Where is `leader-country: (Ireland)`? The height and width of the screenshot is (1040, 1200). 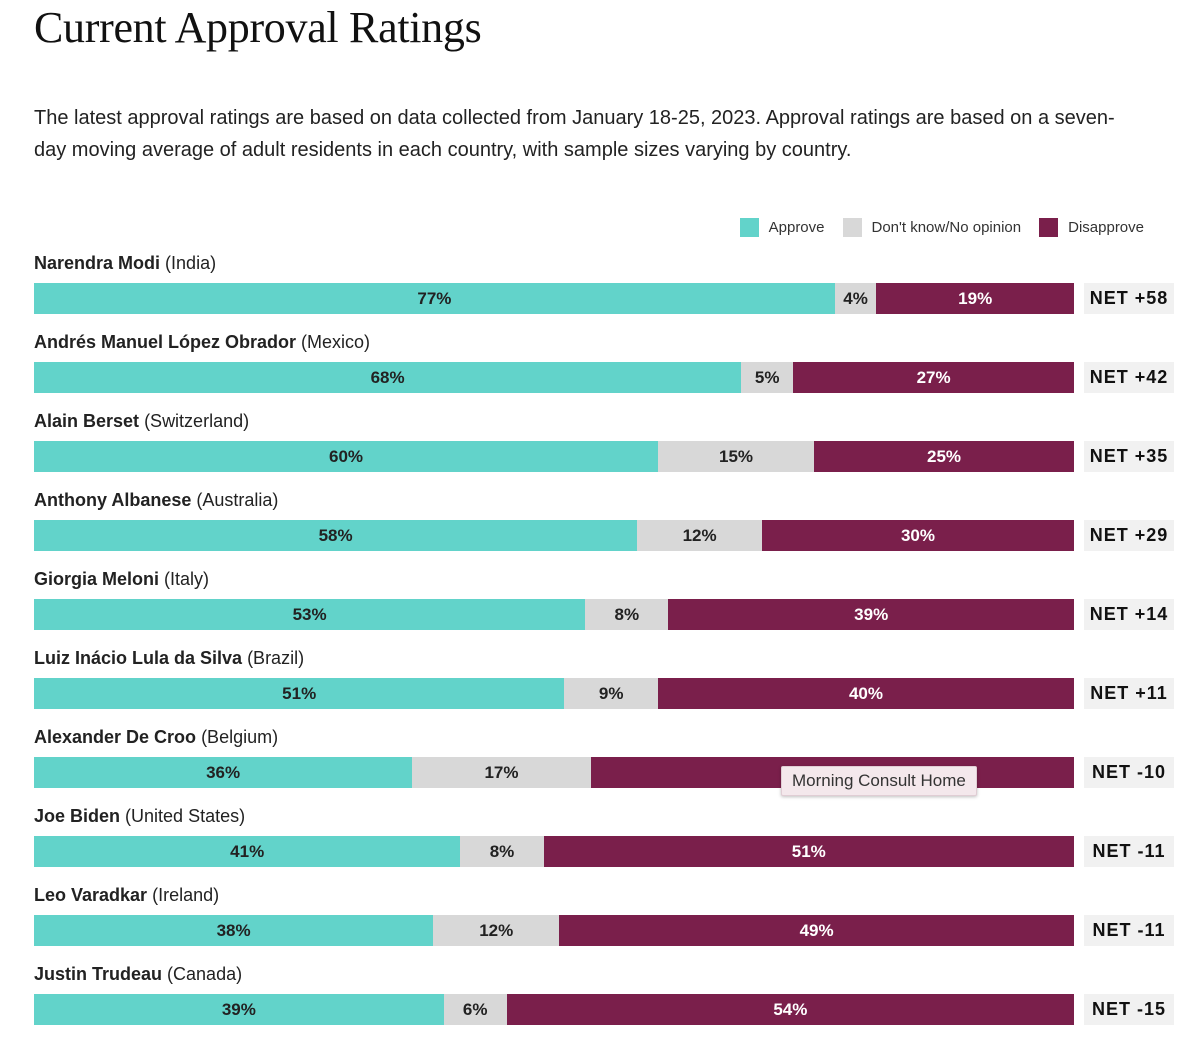 leader-country: (Ireland) is located at coordinates (186, 895).